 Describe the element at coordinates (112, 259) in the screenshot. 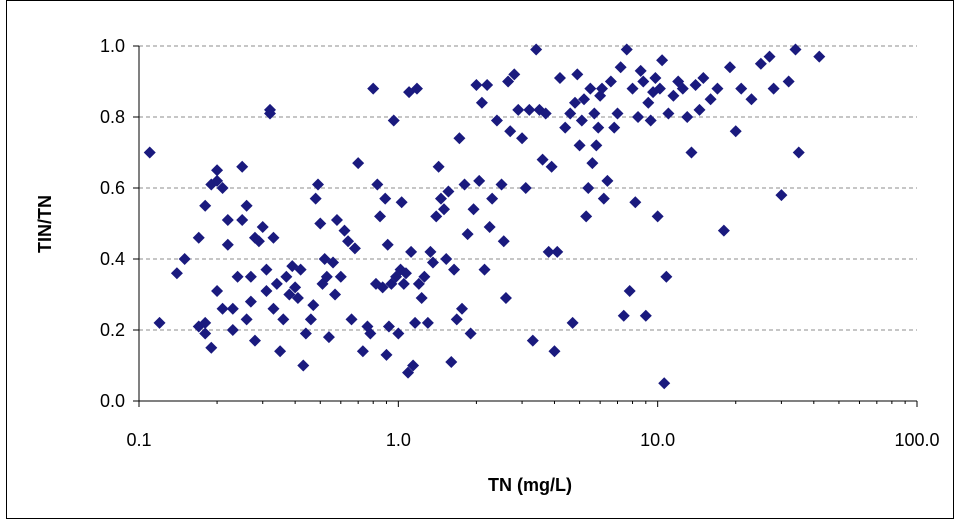

I see `y-tick-label: 0.4` at that location.